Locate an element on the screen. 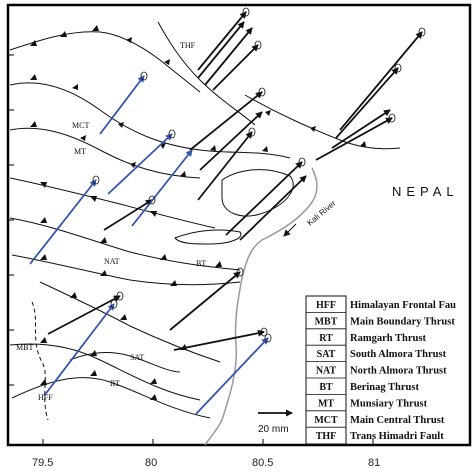 The width and height of the screenshot is (474, 474). fault-mbt is located at coordinates (105, 372).